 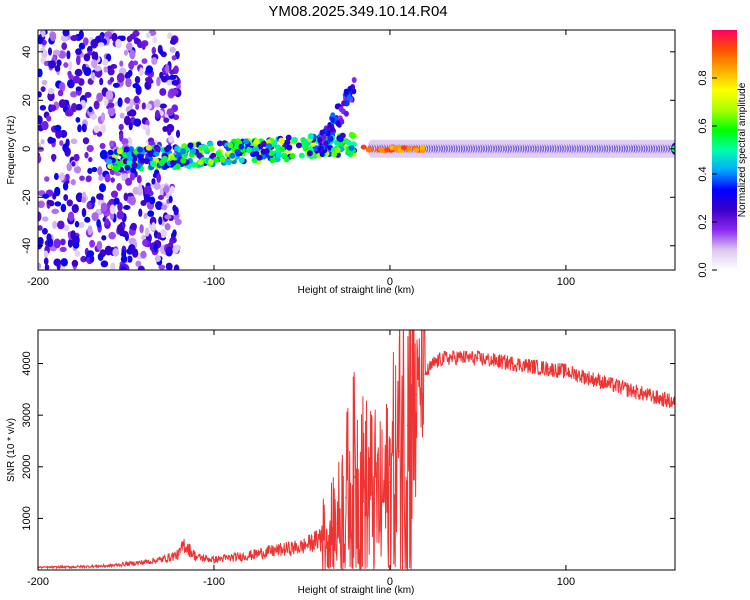 What do you see at coordinates (566, 582) in the screenshot?
I see `snr-x-tick-label: 100` at bounding box center [566, 582].